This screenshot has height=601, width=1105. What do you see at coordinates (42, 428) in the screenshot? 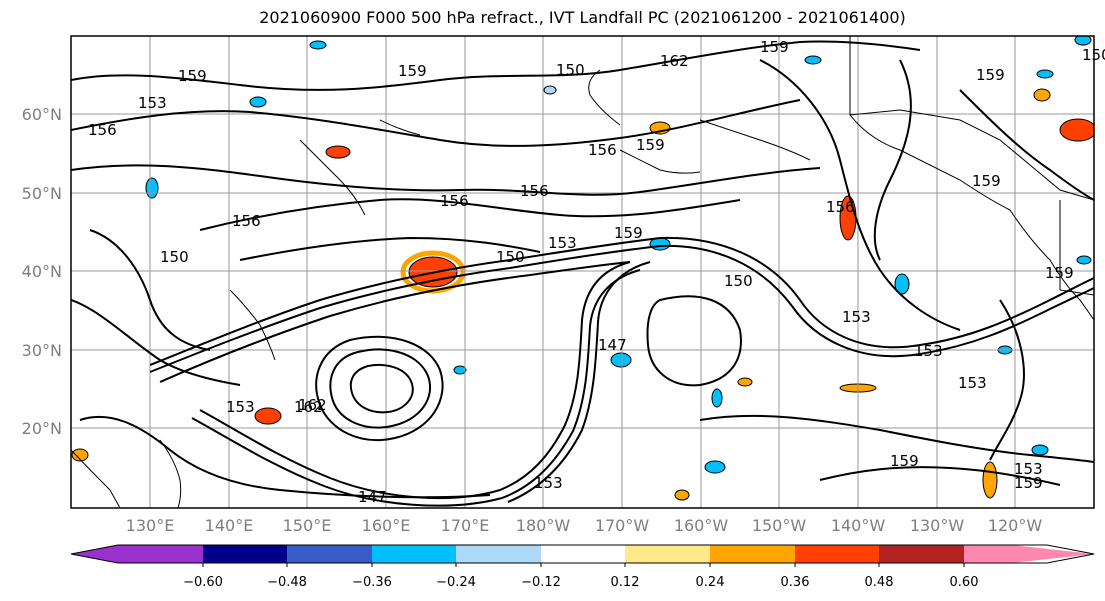
I see `lat-label: 20°N` at bounding box center [42, 428].